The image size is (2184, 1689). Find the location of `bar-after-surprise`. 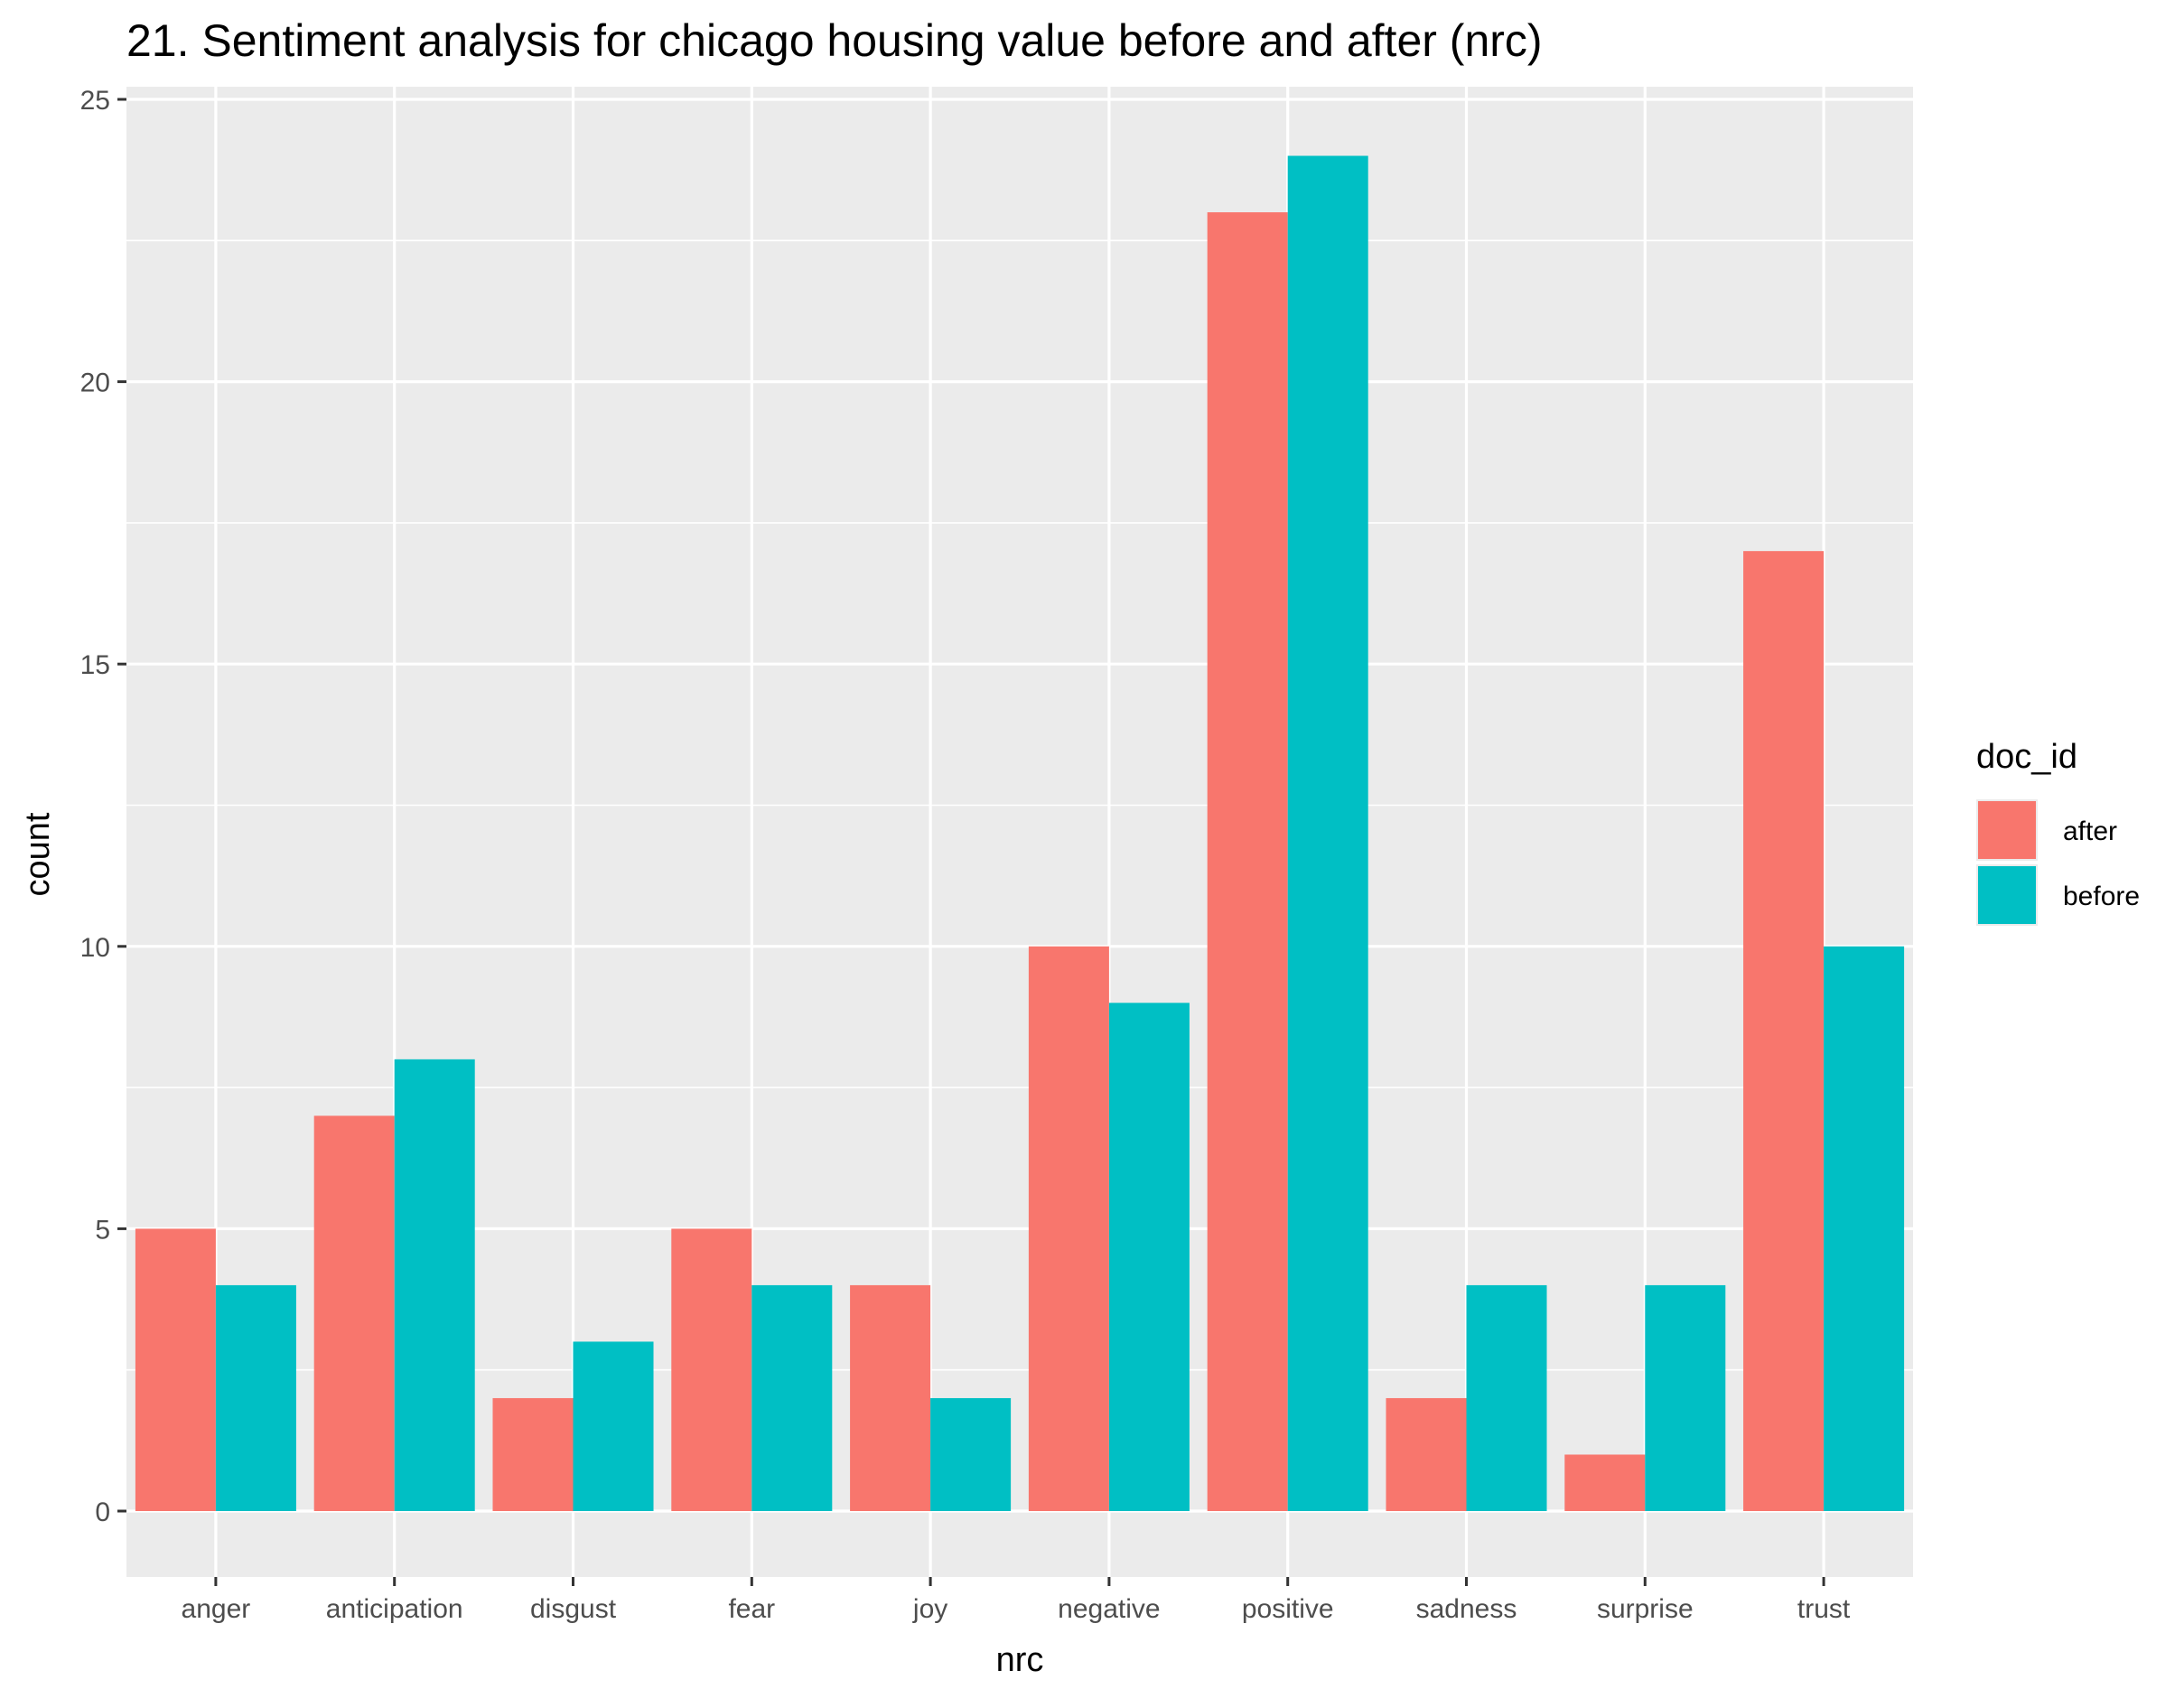

bar-after-surprise is located at coordinates (1605, 1482).